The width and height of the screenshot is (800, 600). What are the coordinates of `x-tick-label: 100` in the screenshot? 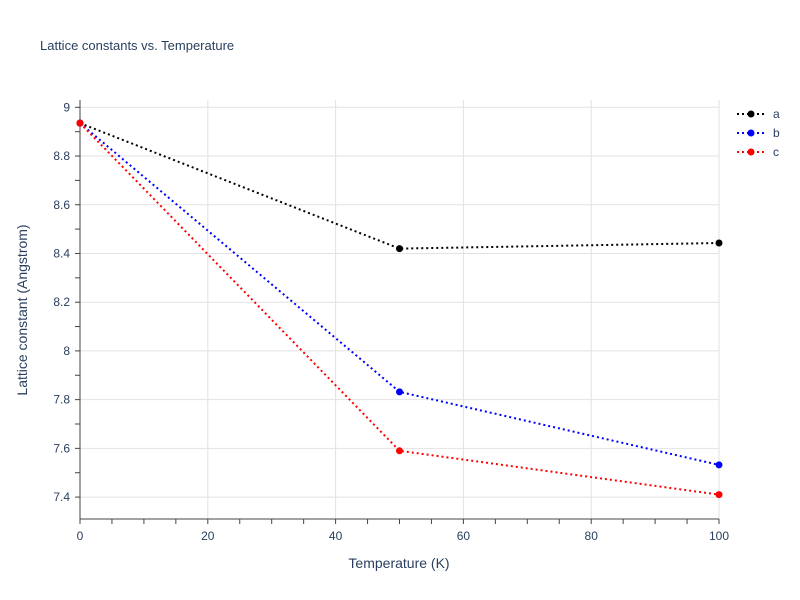 It's located at (719, 536).